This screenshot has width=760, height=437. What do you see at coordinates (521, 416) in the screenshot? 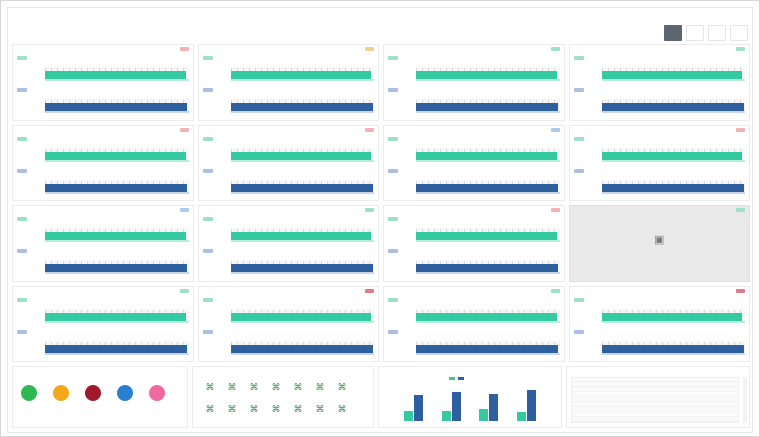
I see `bar-teal` at bounding box center [521, 416].